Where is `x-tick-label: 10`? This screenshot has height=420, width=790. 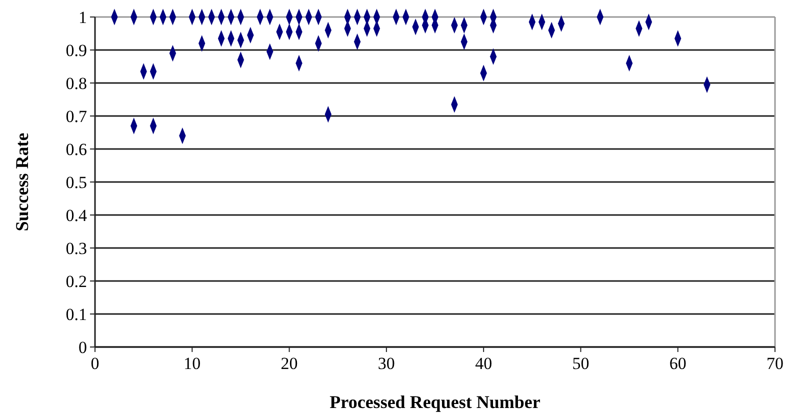
x-tick-label: 10 is located at coordinates (192, 363).